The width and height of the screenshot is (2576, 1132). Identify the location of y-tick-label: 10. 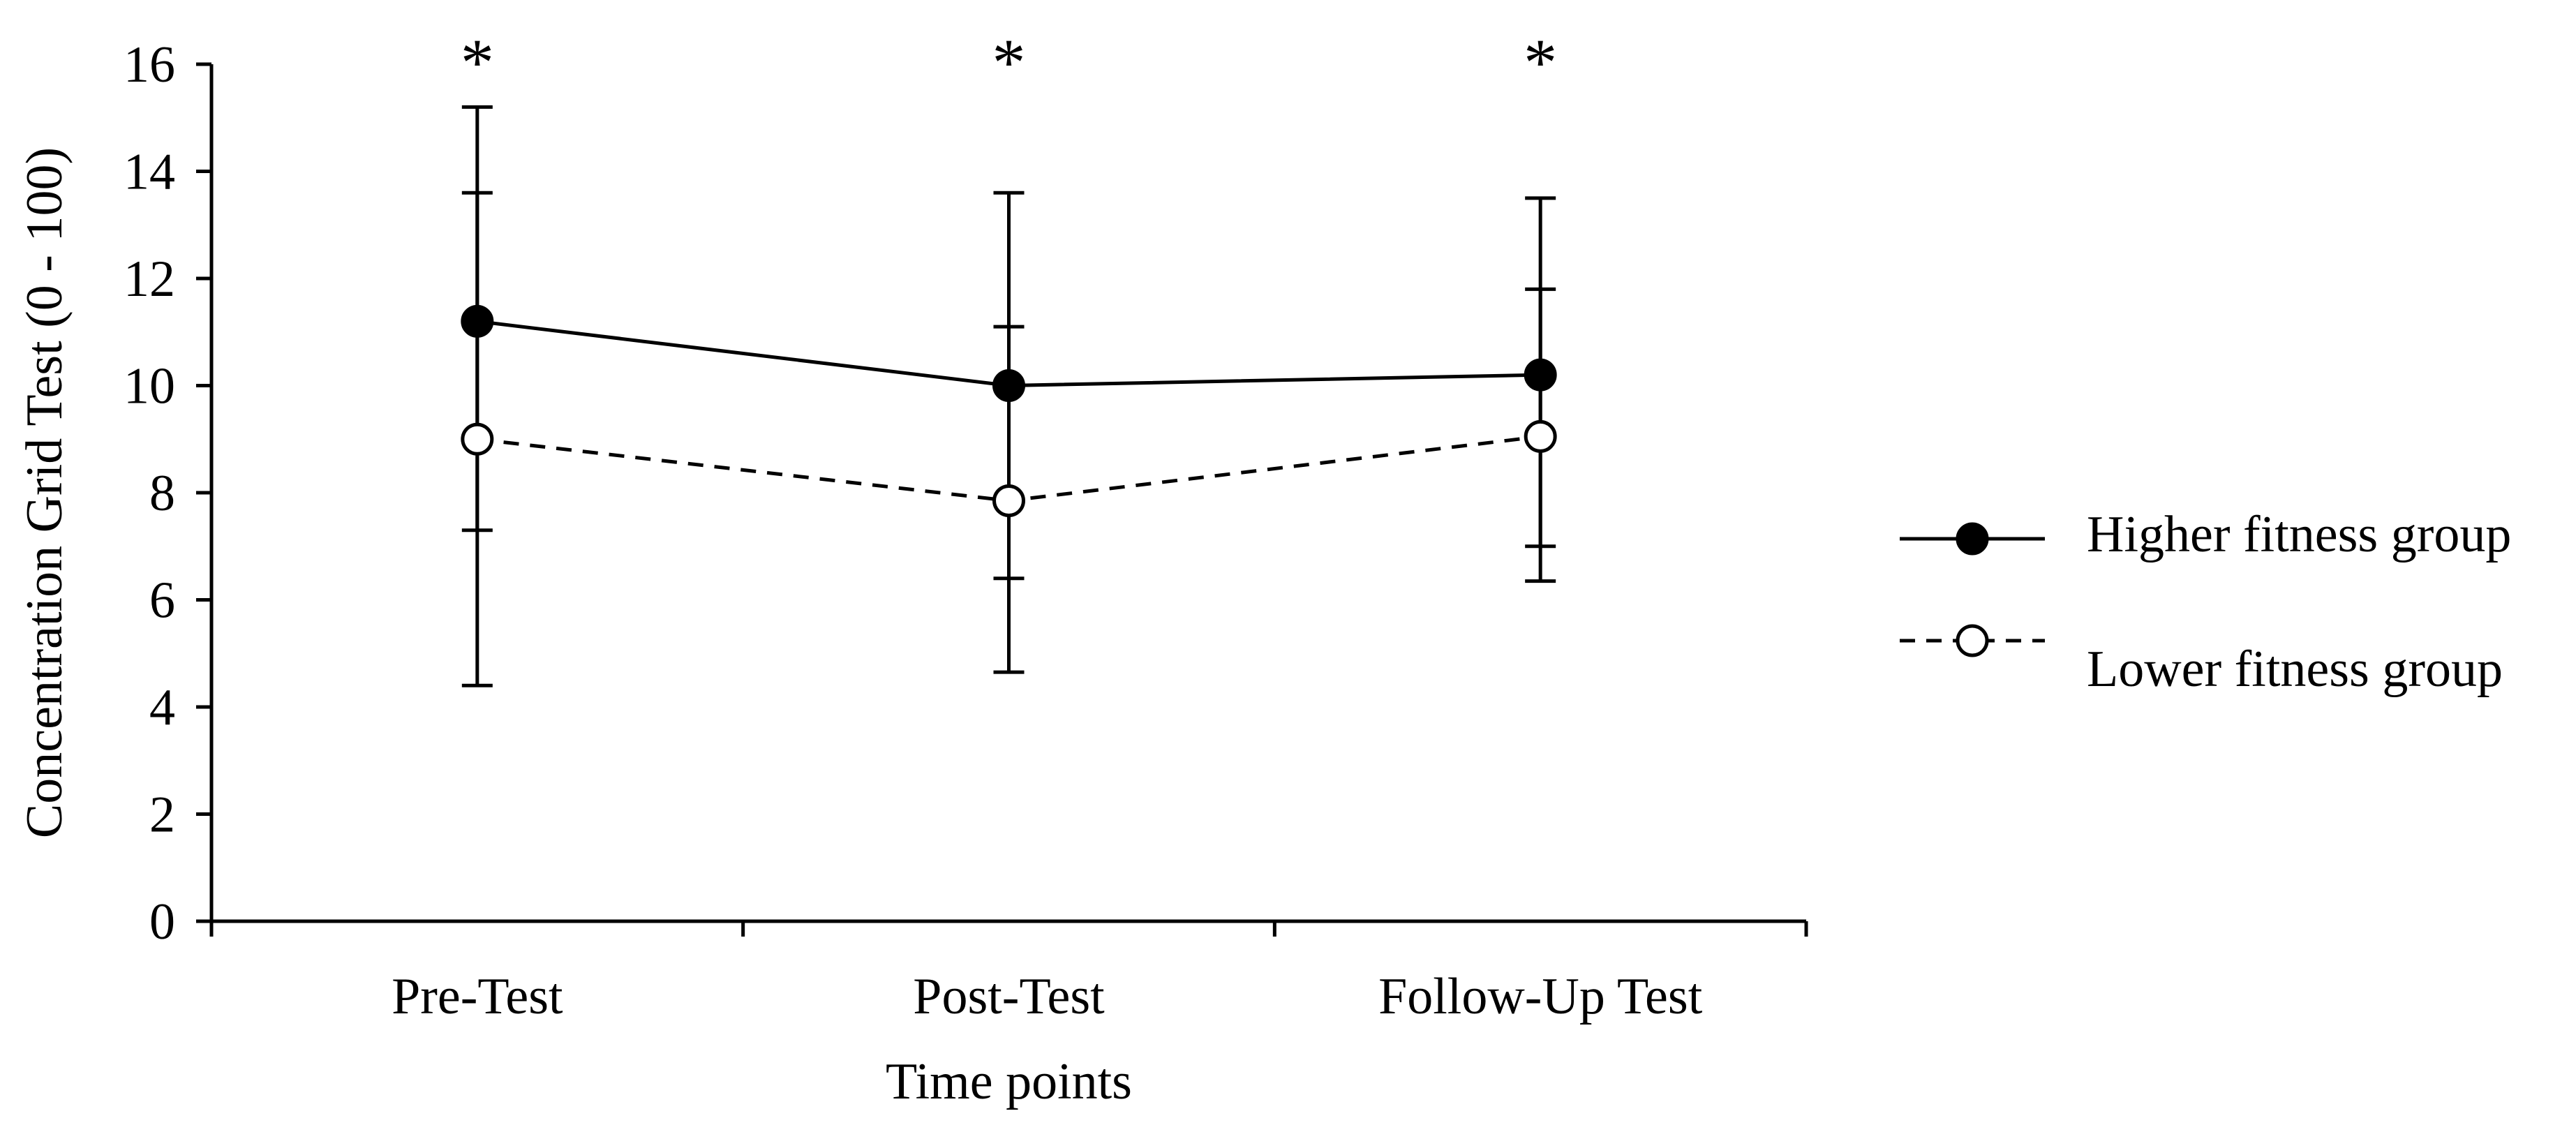
(149, 386).